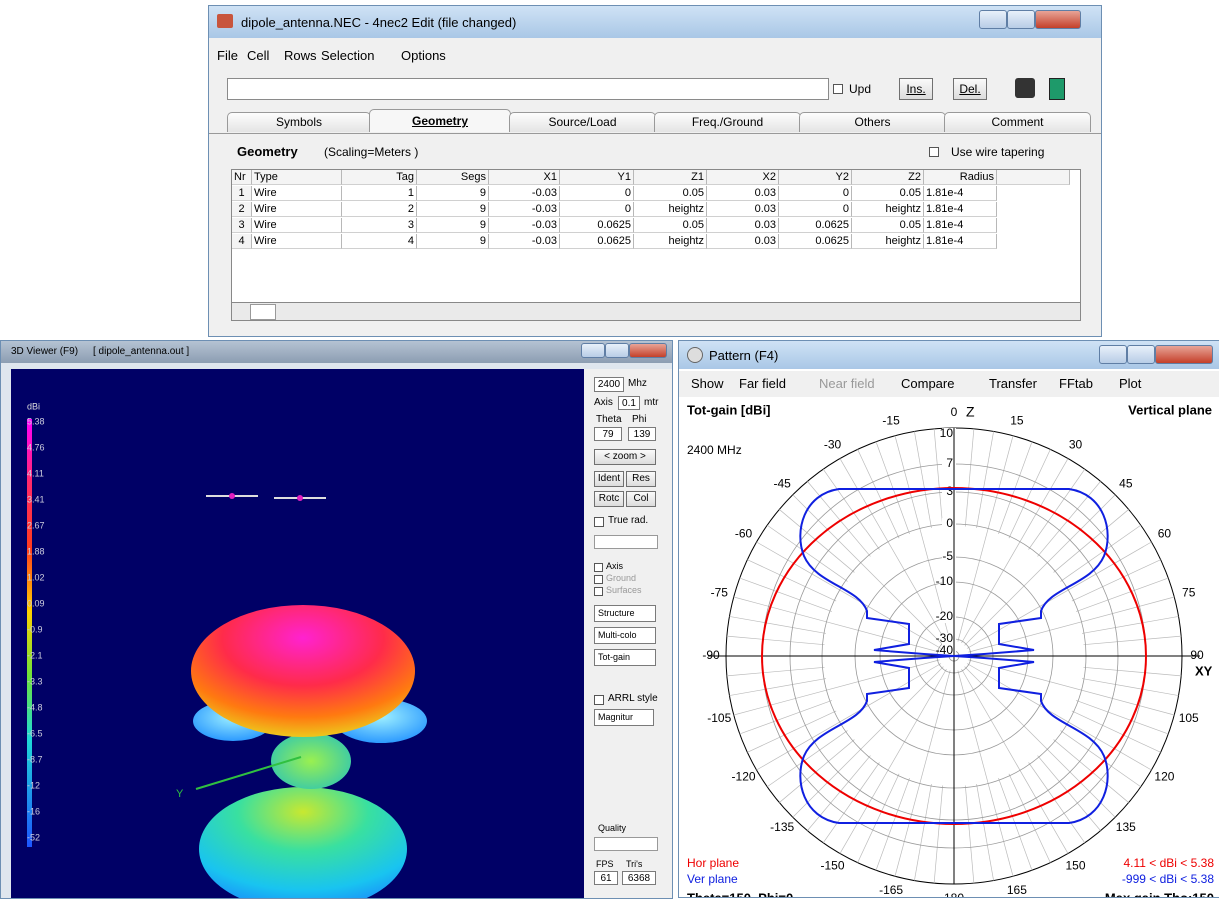  I want to click on table-cell: 1, so click(379, 193).